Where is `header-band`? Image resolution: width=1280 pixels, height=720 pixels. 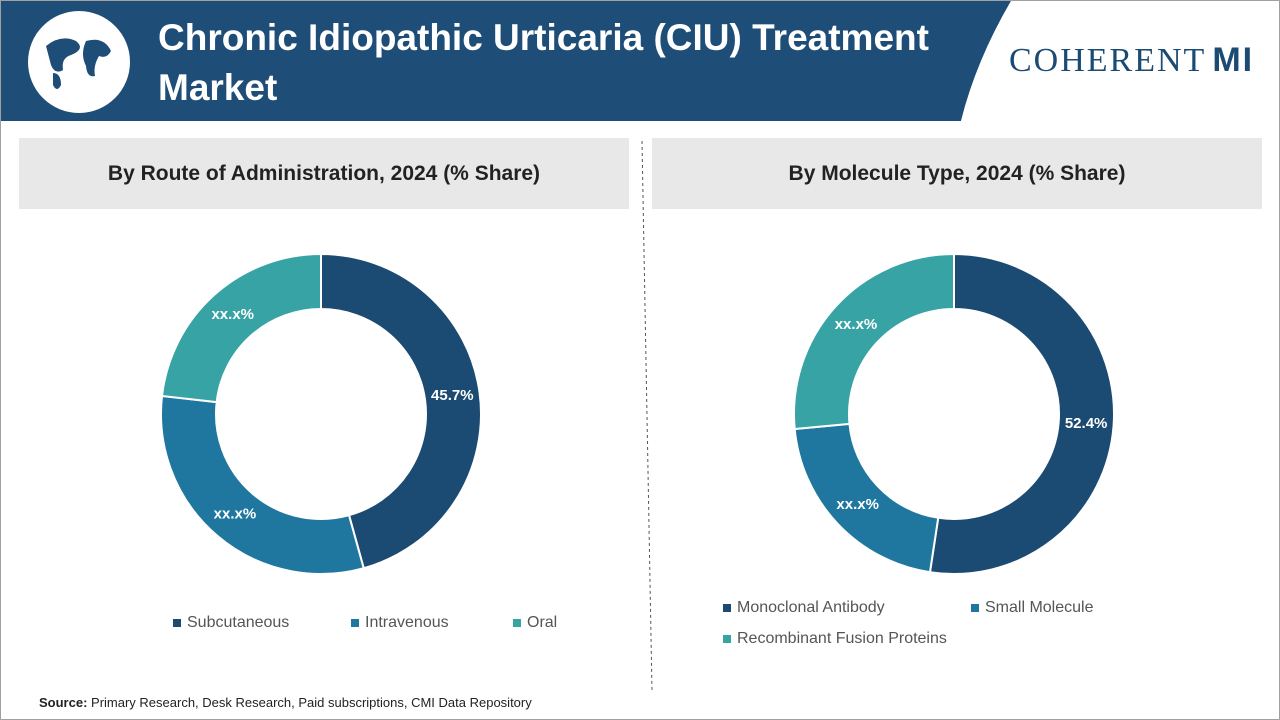
header-band is located at coordinates (506, 61).